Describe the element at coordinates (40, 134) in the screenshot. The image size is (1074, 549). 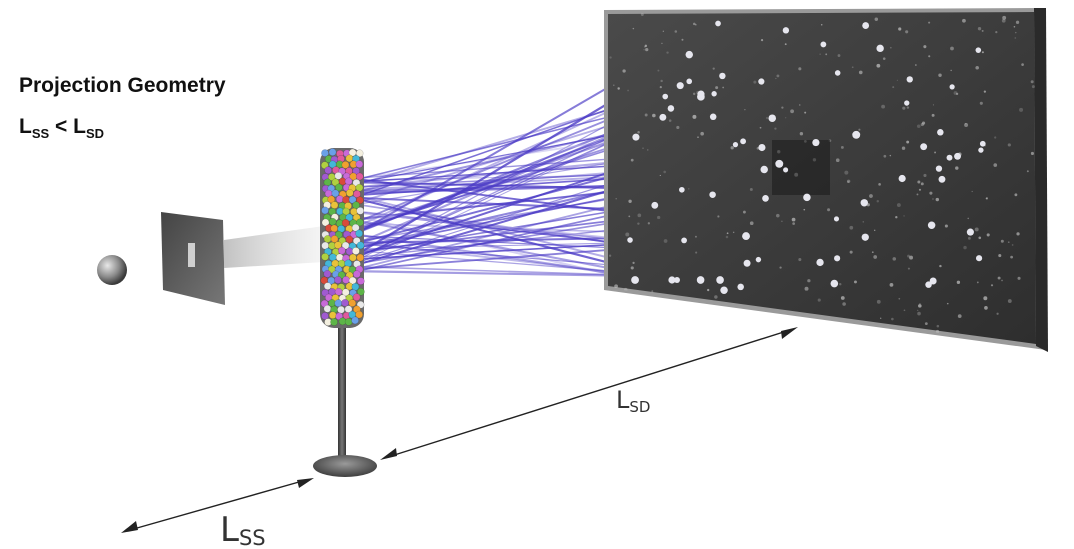
I see `relation-lhs-sub: SS` at that location.